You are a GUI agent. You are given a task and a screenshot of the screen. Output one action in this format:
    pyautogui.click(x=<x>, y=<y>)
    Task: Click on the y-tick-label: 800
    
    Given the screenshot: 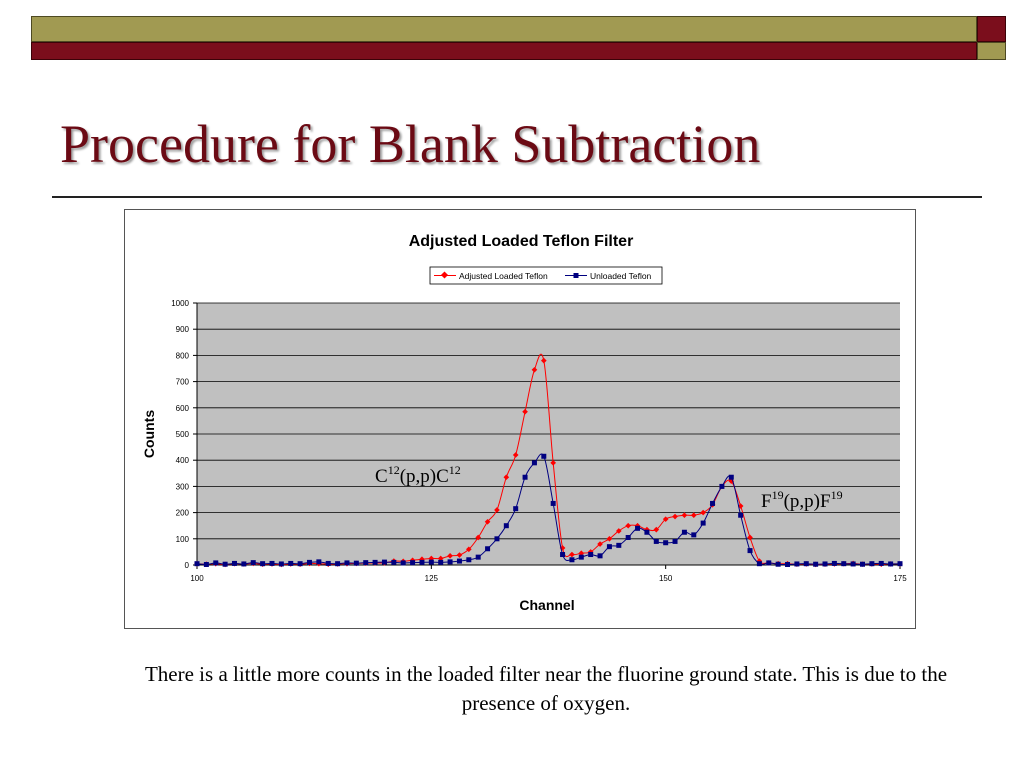 What is the action you would take?
    pyautogui.click(x=183, y=355)
    